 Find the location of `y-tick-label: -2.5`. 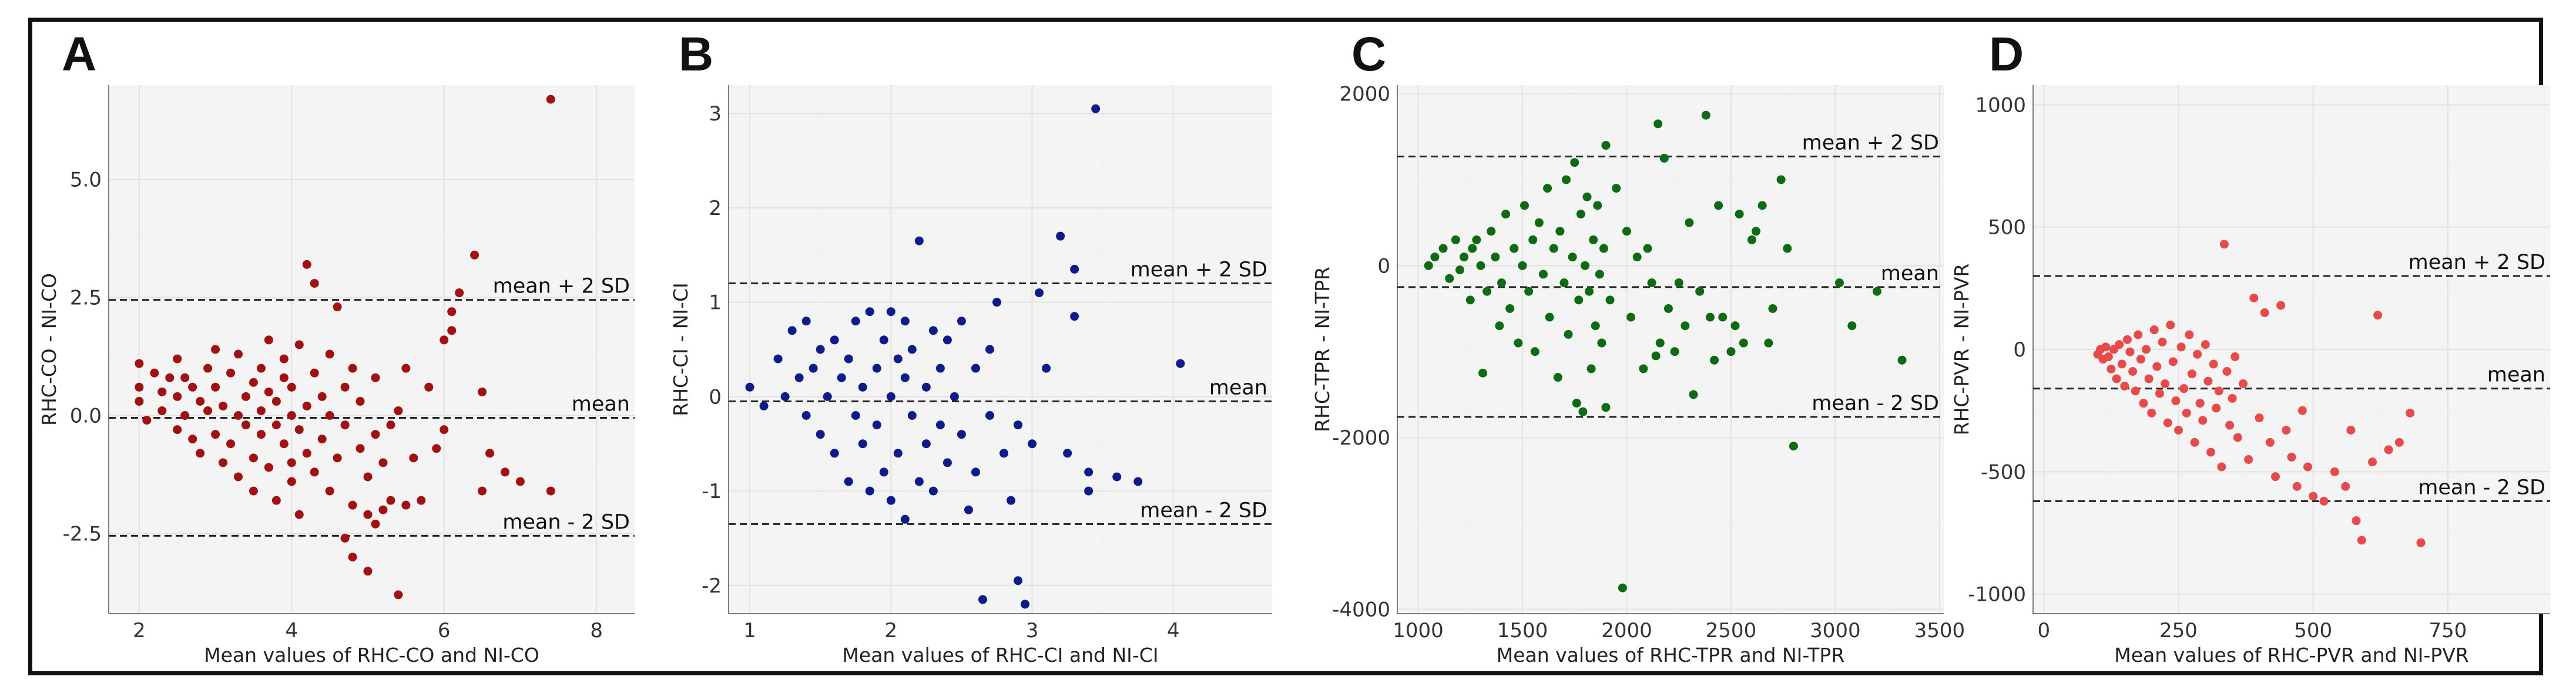

y-tick-label: -2.5 is located at coordinates (82, 534).